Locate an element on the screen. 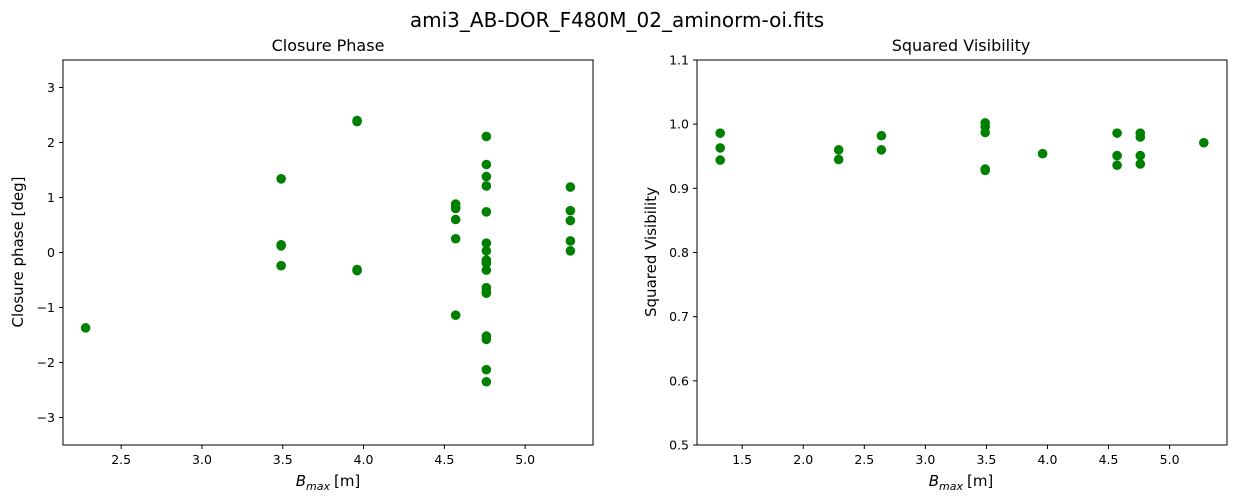 Image resolution: width=1235 pixels, height=501 pixels. closure-phase-ytick-label: −3 is located at coordinates (46, 417).